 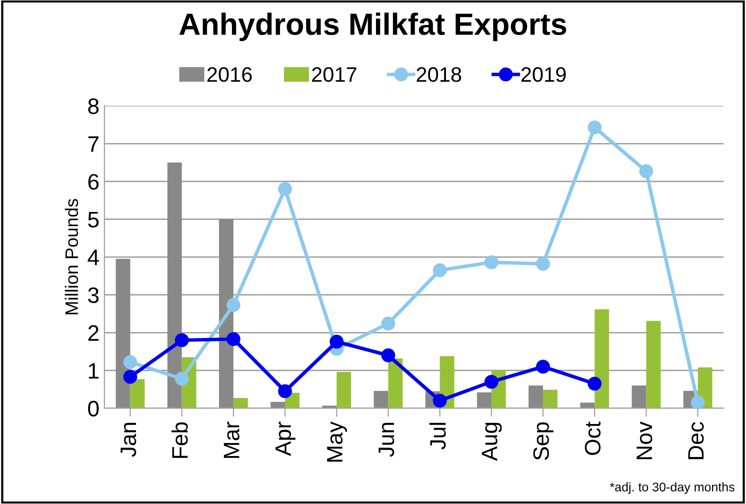 What do you see at coordinates (93, 220) in the screenshot?
I see `y-tick-label: 5` at bounding box center [93, 220].